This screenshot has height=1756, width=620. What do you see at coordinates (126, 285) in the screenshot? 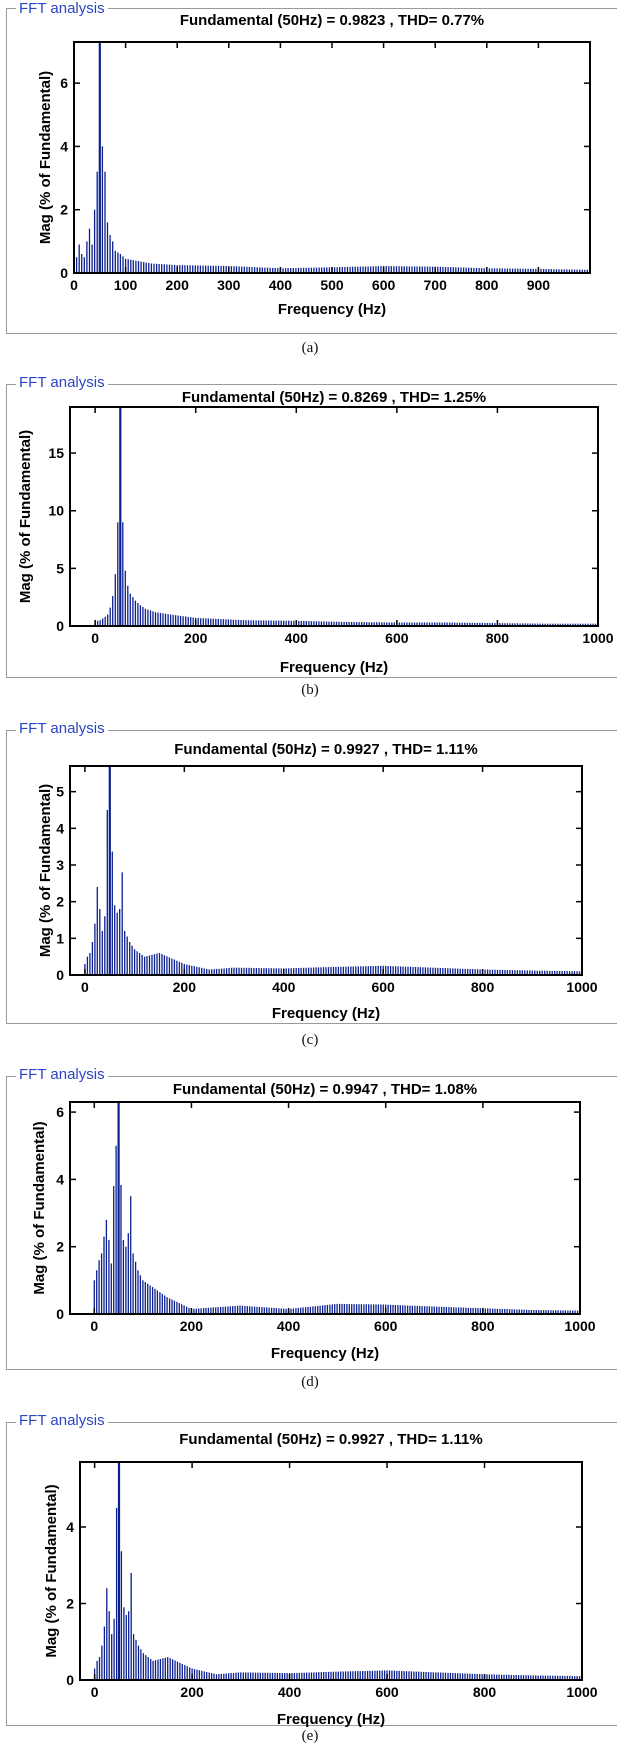
I see `x-tick-label: 100` at bounding box center [126, 285].